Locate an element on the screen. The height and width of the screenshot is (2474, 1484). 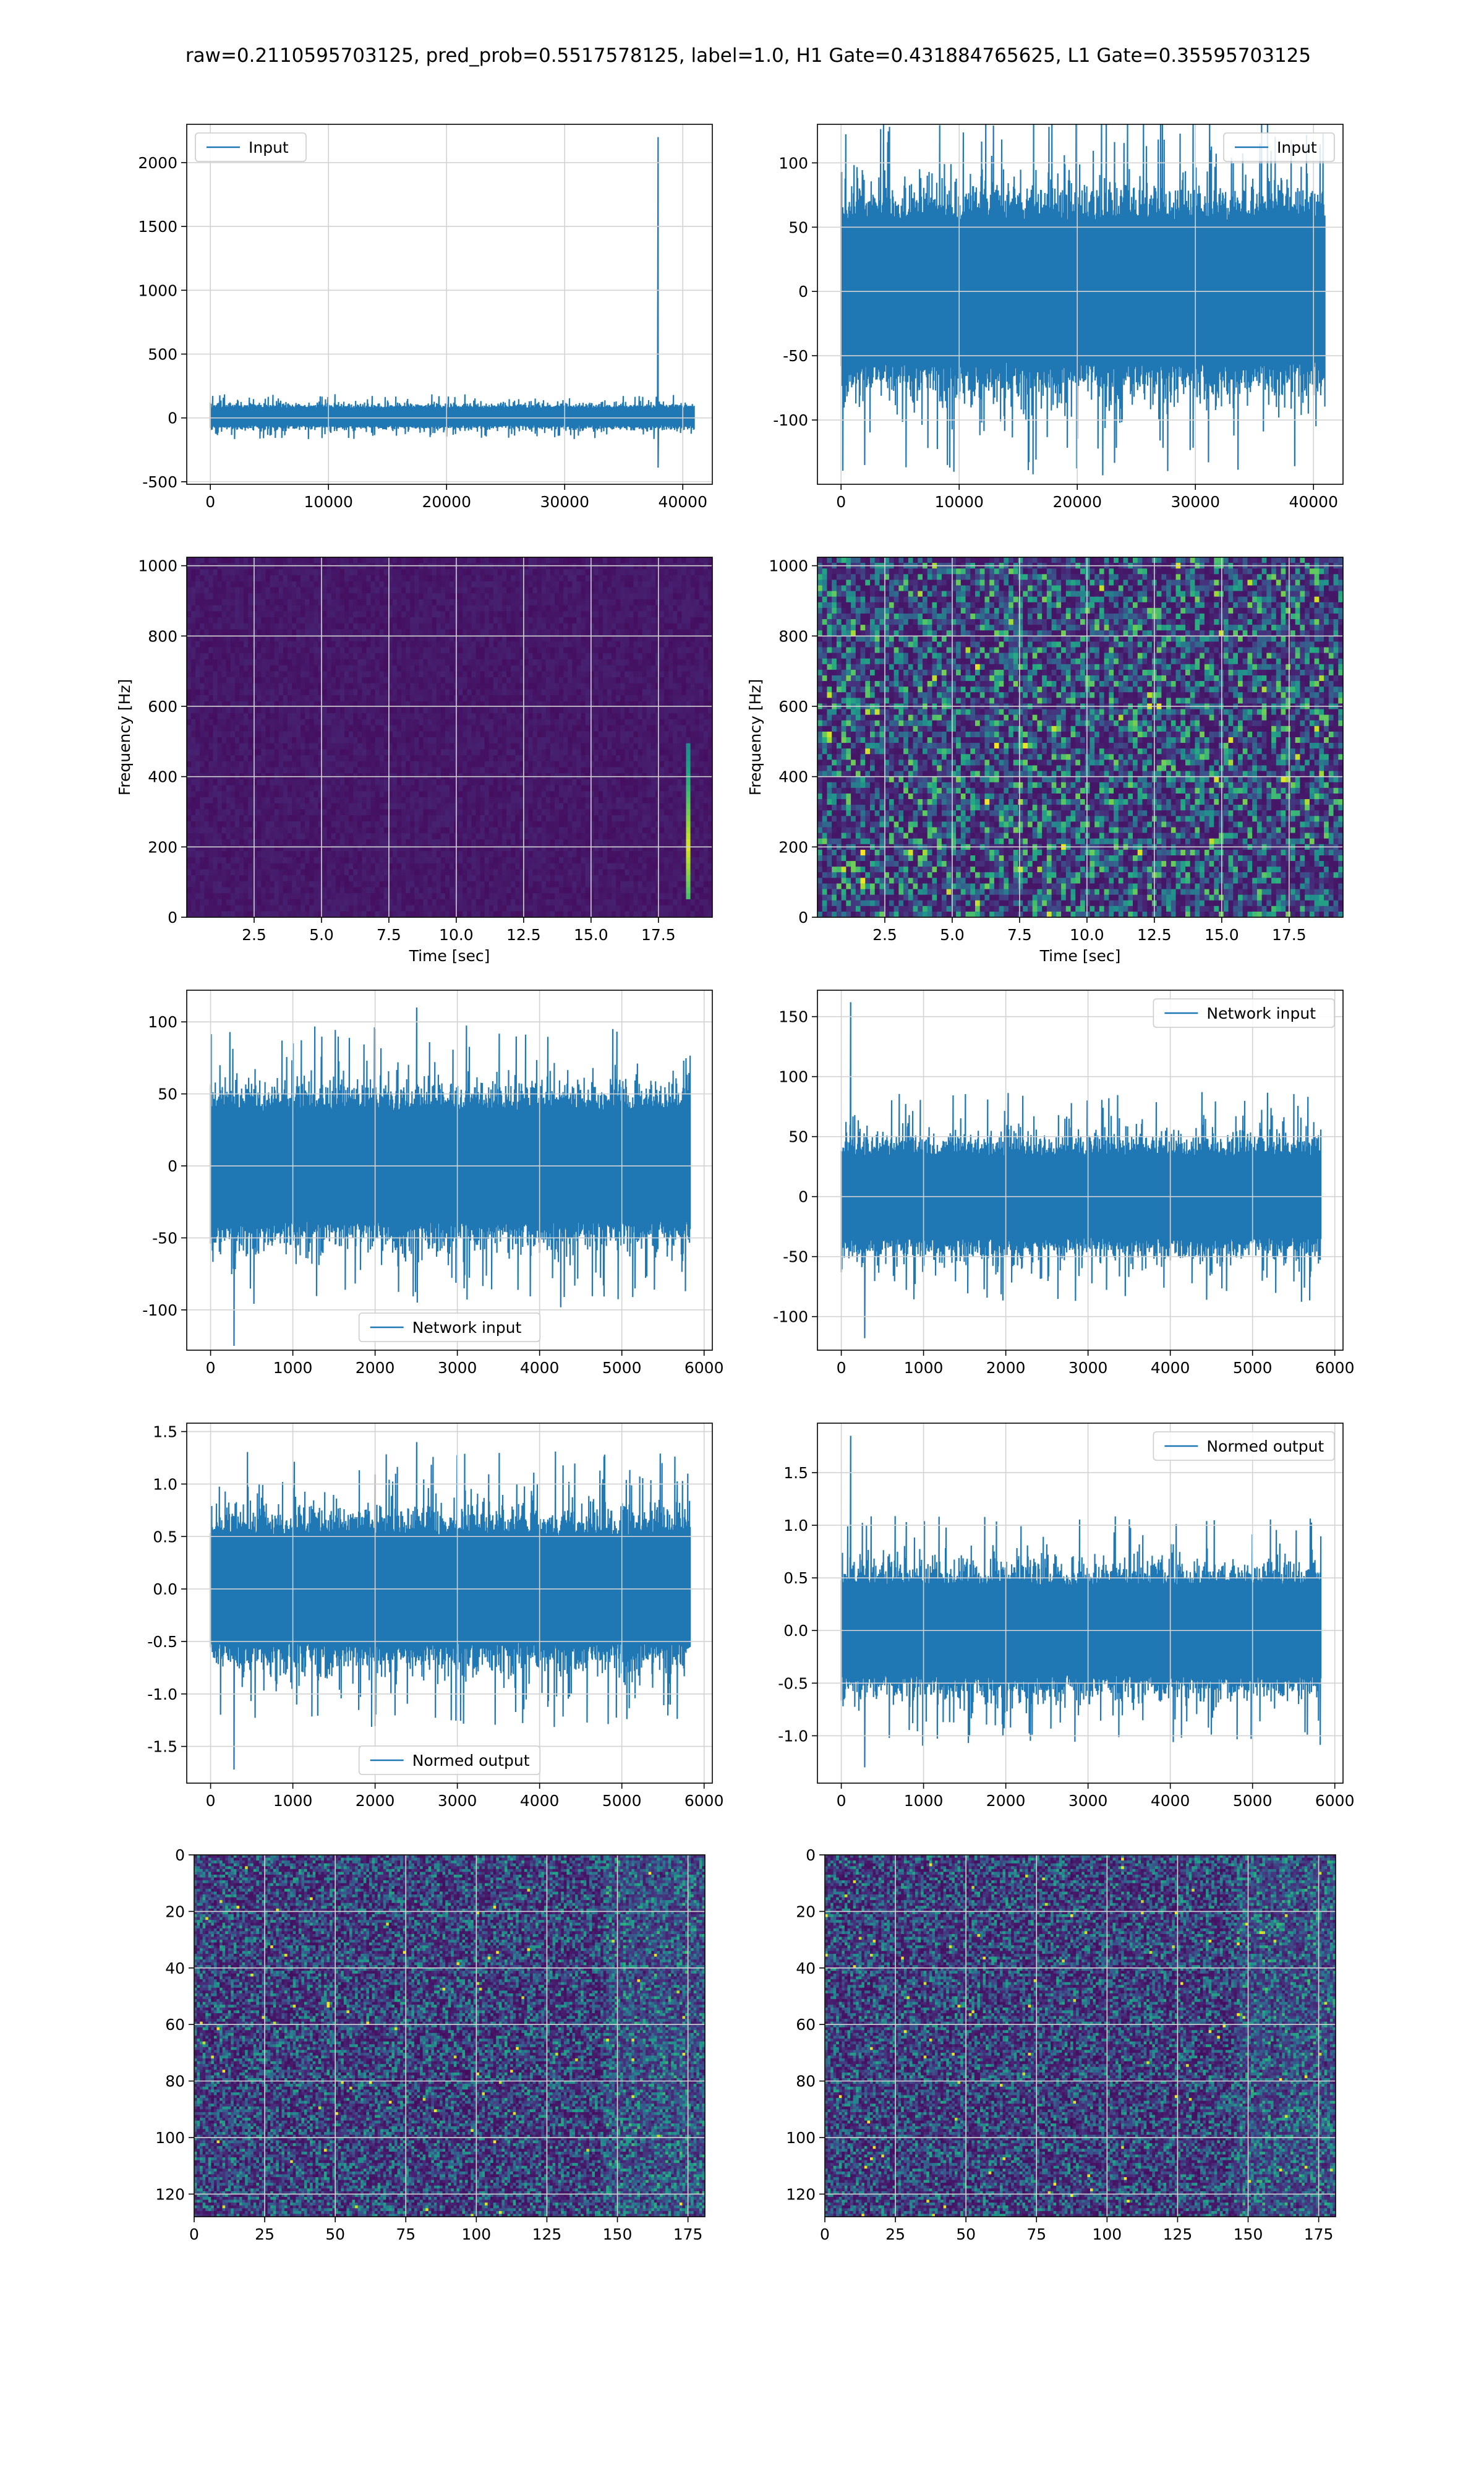
x-tick-label: 3000 is located at coordinates (1088, 1801).